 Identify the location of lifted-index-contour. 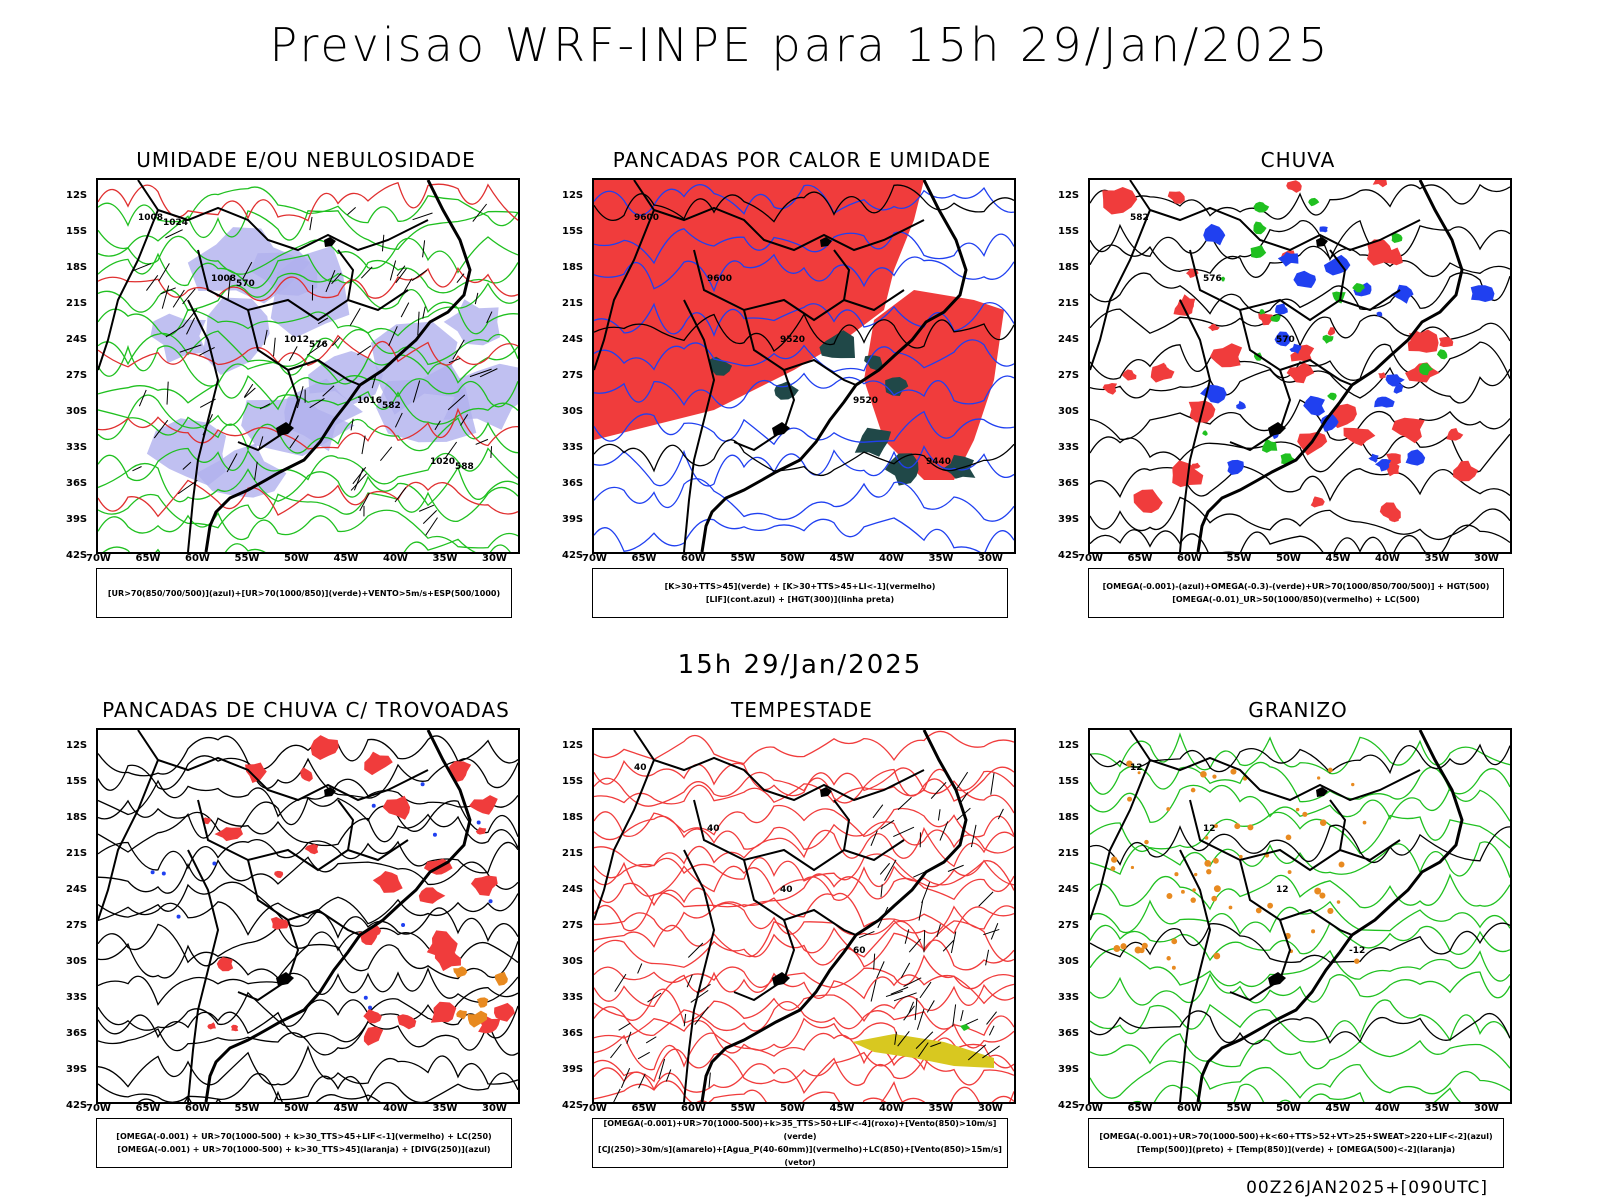
(804, 428).